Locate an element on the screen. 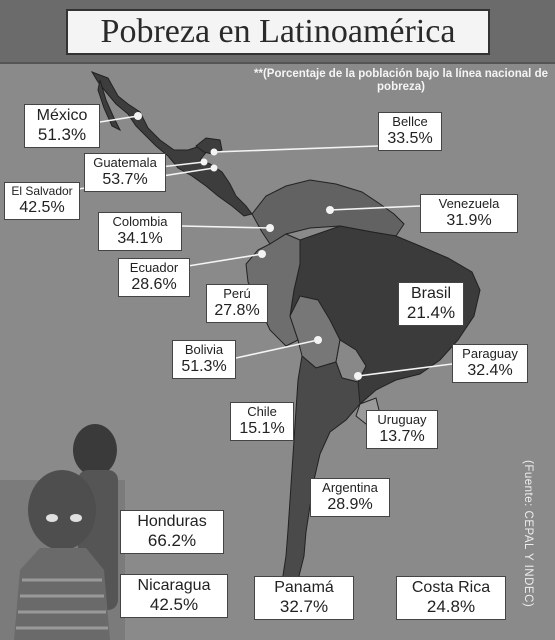 The width and height of the screenshot is (555, 640). country-name: Ecuador is located at coordinates (154, 267).